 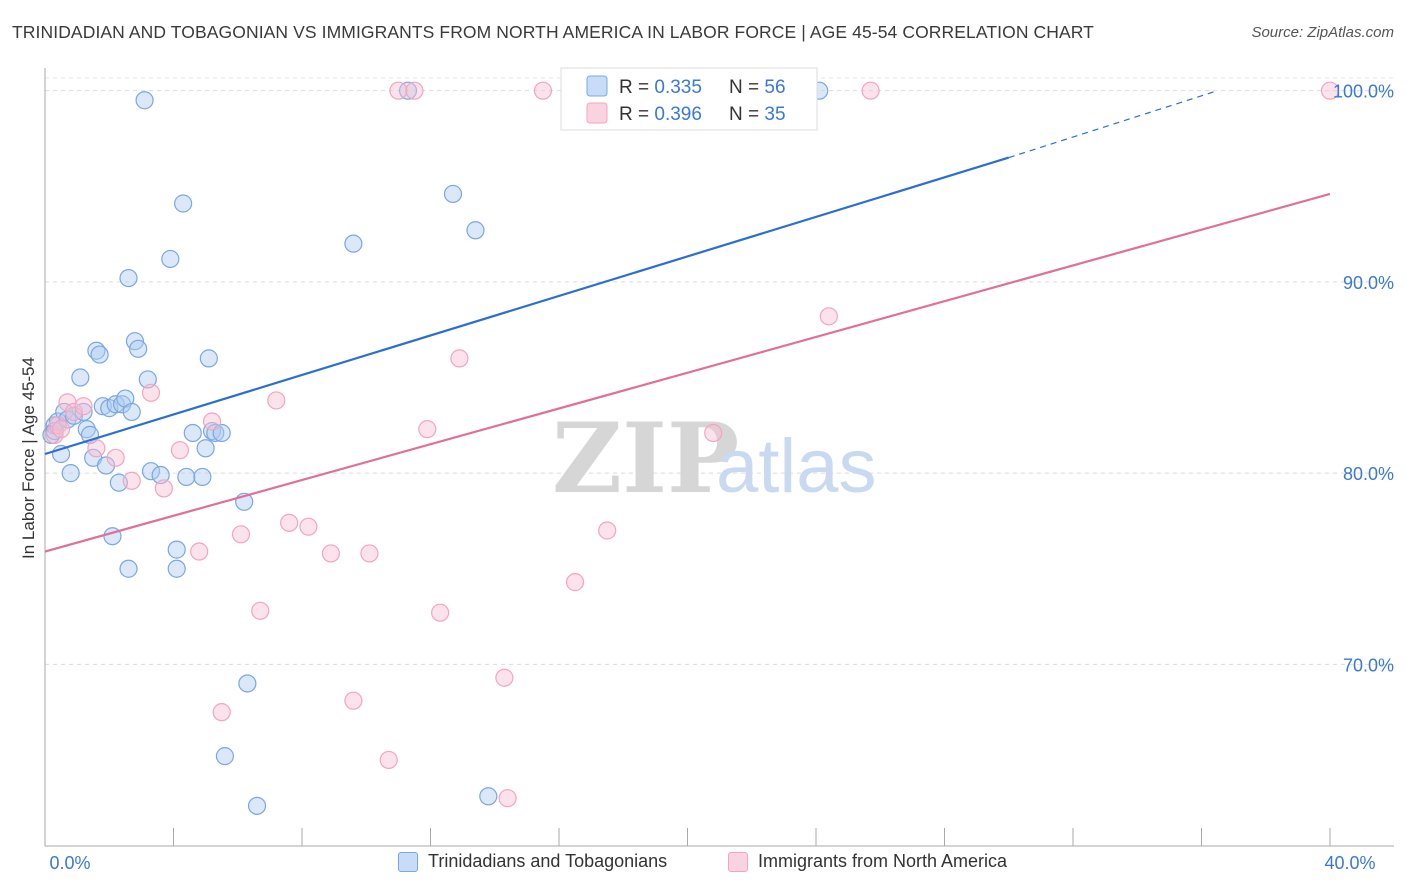 I want to click on watermark: ZIP atlas, so click(x=714, y=458).